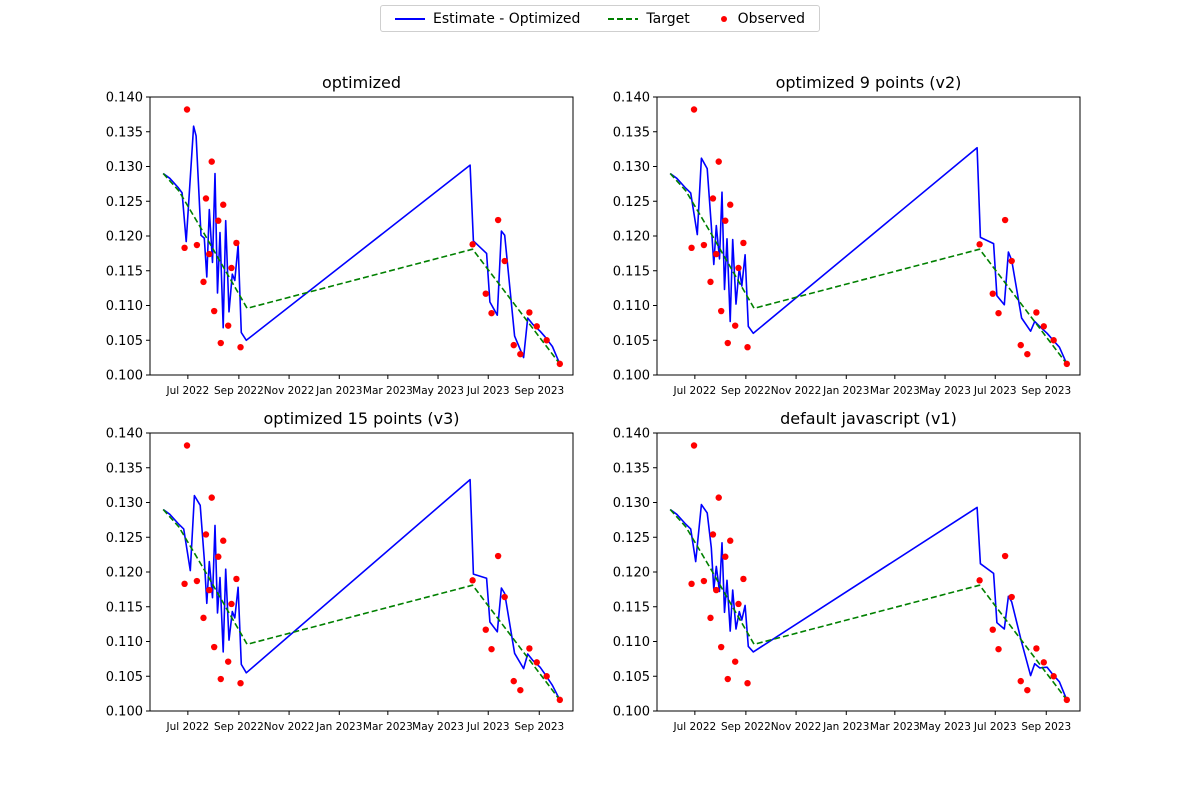 The height and width of the screenshot is (800, 1200). Describe the element at coordinates (869, 82) in the screenshot. I see `chart-title: optimized 9 points (v2)` at that location.